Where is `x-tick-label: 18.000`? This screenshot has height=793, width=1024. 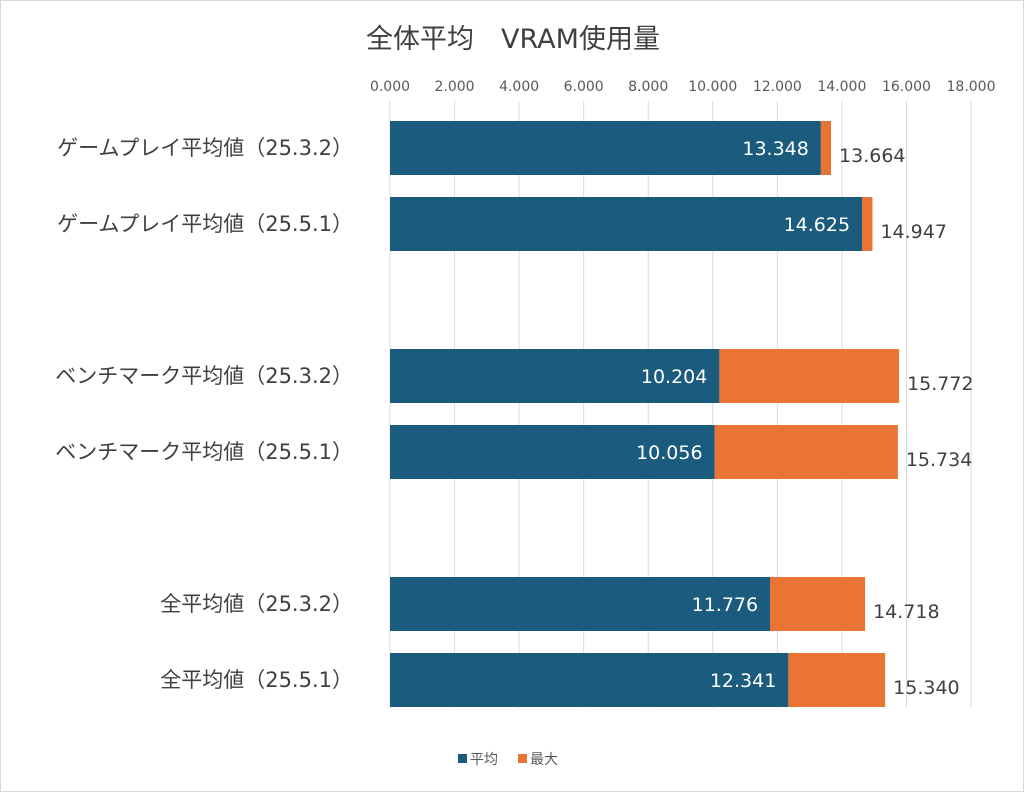
x-tick-label: 18.000 is located at coordinates (971, 87).